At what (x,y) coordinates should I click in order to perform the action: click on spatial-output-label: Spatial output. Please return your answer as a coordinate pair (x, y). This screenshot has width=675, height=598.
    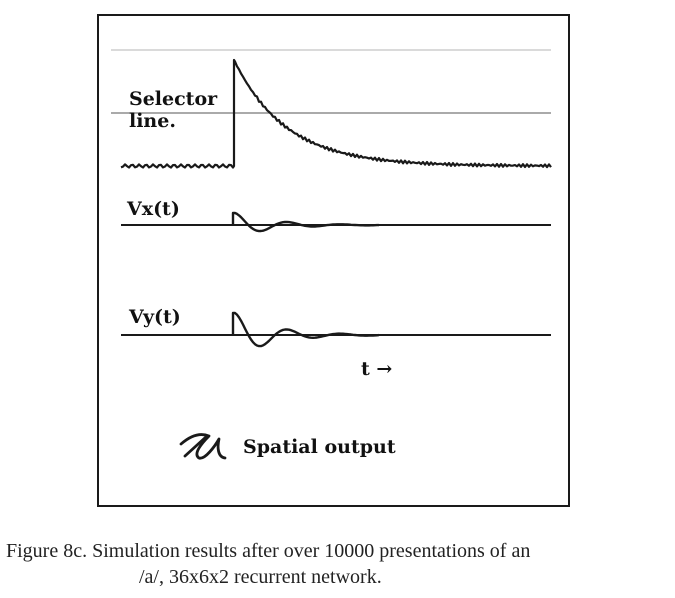
    Looking at the image, I should click on (319, 447).